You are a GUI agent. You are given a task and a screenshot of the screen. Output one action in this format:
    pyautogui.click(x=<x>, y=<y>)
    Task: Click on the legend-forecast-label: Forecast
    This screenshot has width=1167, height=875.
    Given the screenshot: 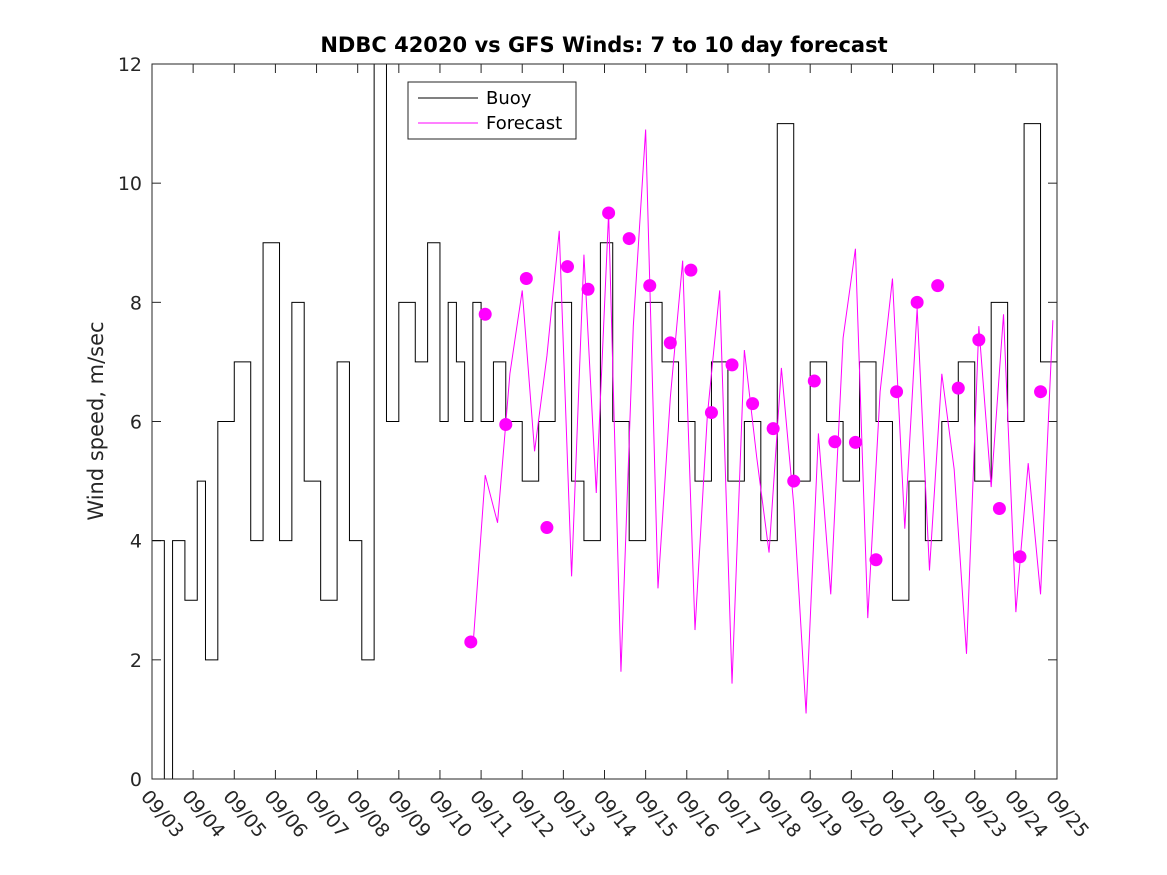 What is the action you would take?
    pyautogui.click(x=524, y=123)
    